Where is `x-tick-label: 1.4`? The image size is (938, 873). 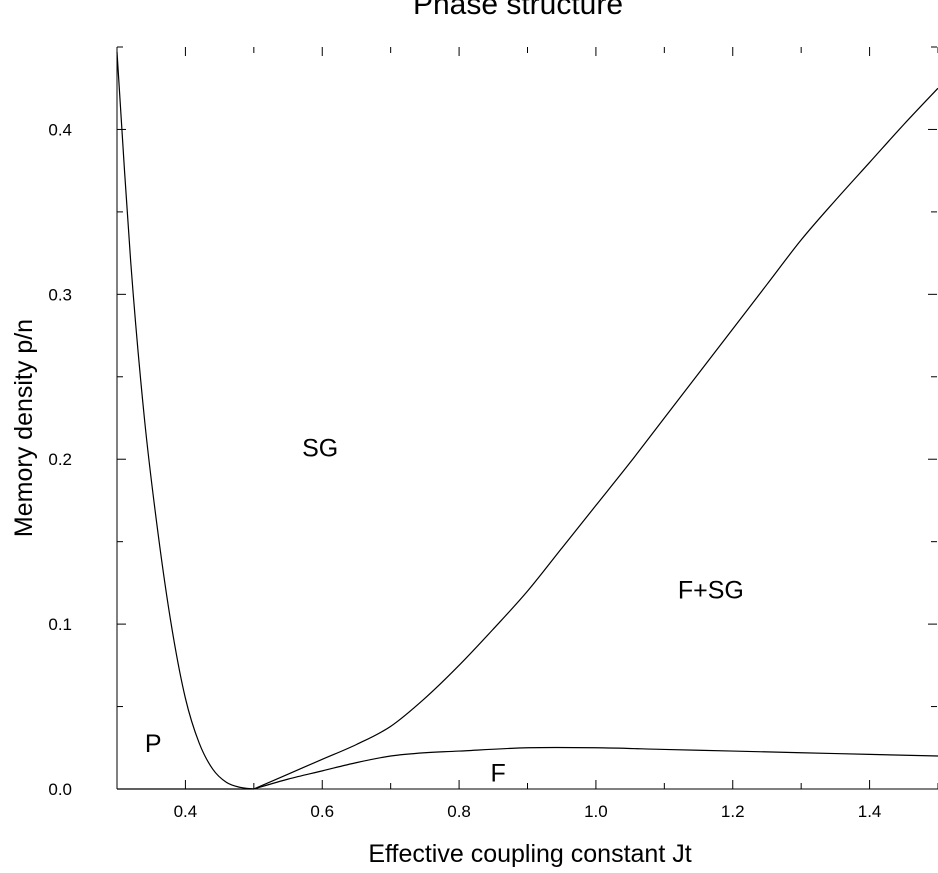 x-tick-label: 1.4 is located at coordinates (870, 811).